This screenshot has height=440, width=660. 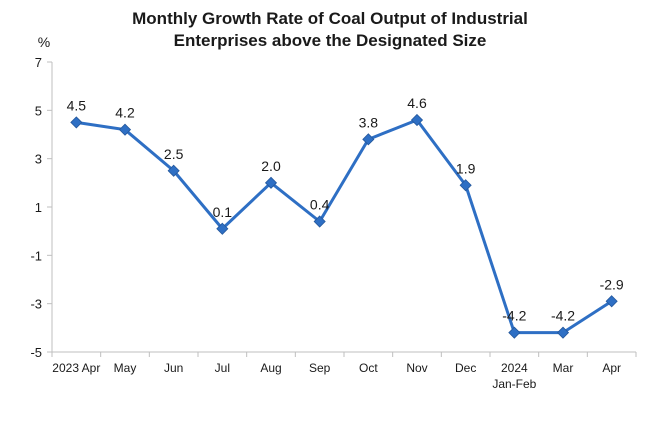 I want to click on data-label: -2.9, so click(x=612, y=284).